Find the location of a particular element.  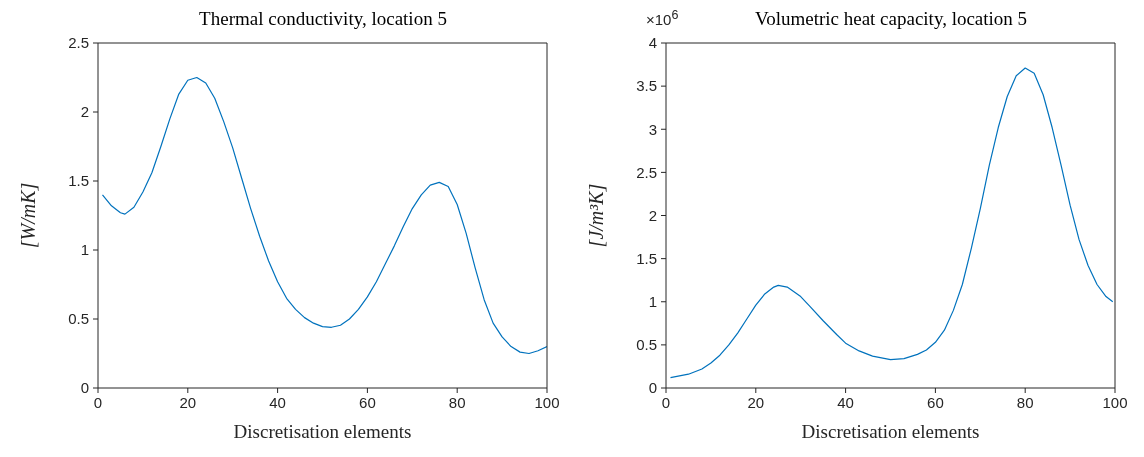

text: ×10$^{6}$ is located at coordinates (662, 18).